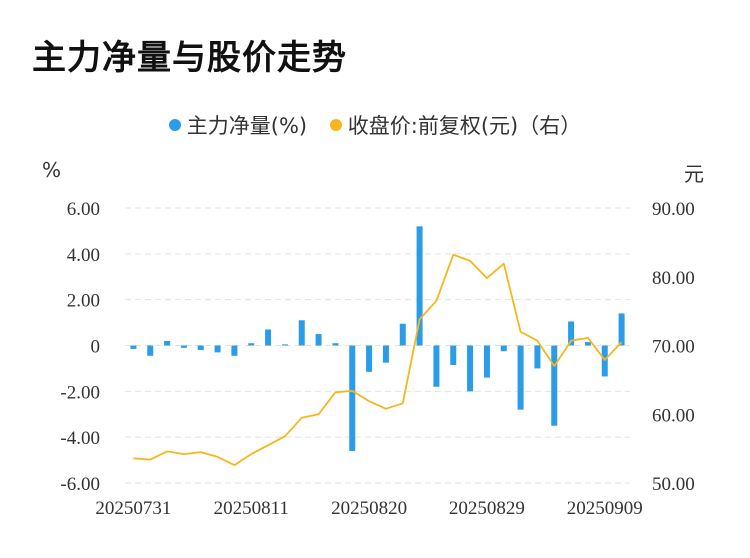  Describe the element at coordinates (605, 508) in the screenshot. I see `x-tick-label: 20250909` at that location.